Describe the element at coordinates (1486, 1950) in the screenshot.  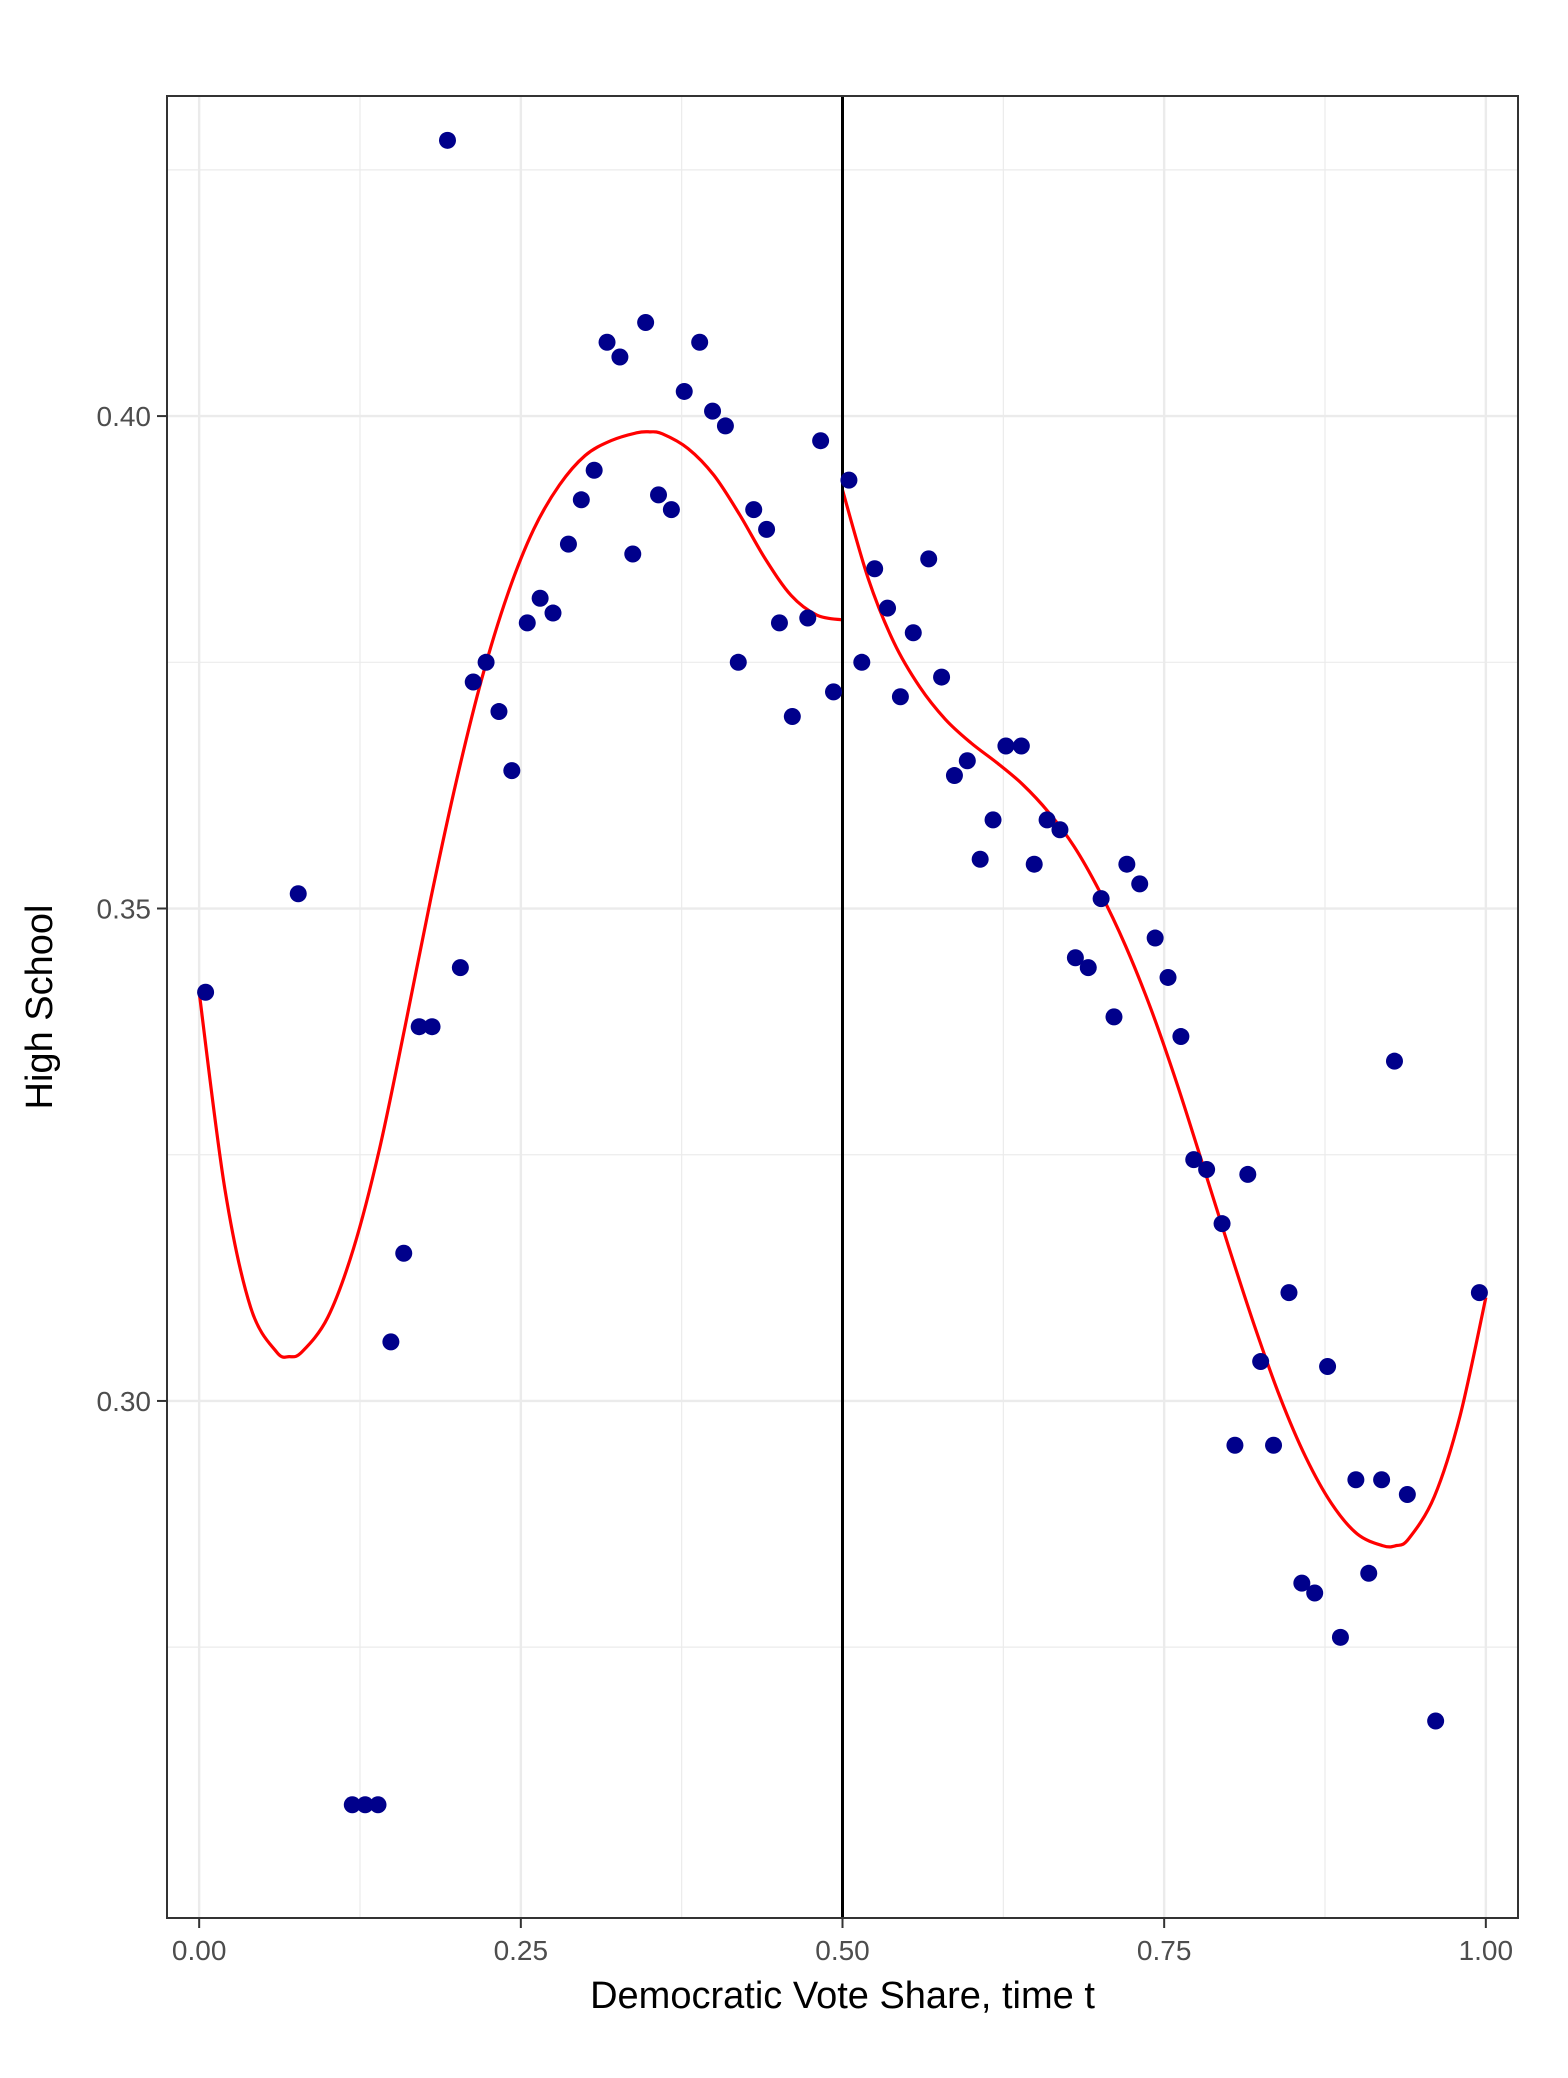
I see `x-tick-label: 1.00` at that location.